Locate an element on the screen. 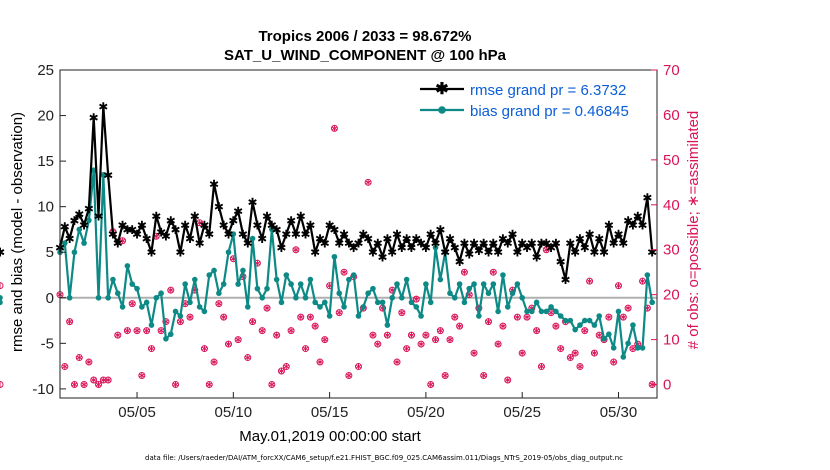 The image size is (830, 470). y-right-tick-label: 70 is located at coordinates (671, 70).